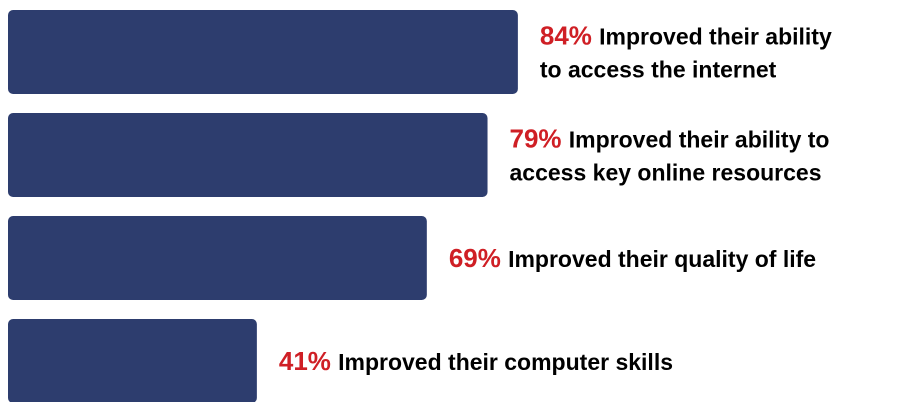 This screenshot has width=906, height=402. Describe the element at coordinates (662, 259) in the screenshot. I see `bar-category-label: Improved their quality of life` at that location.